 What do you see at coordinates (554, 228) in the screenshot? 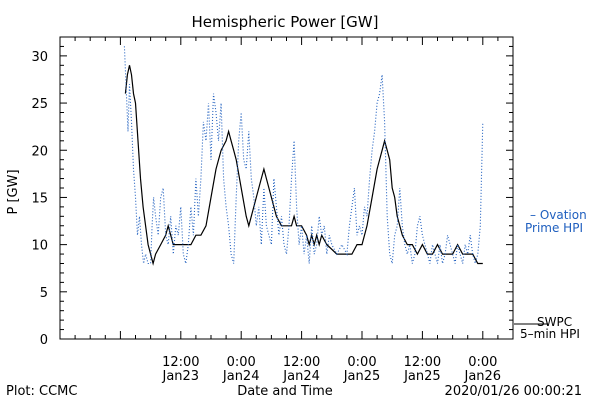
I see `legend-ovation-line2: Prime HPI` at bounding box center [554, 228].